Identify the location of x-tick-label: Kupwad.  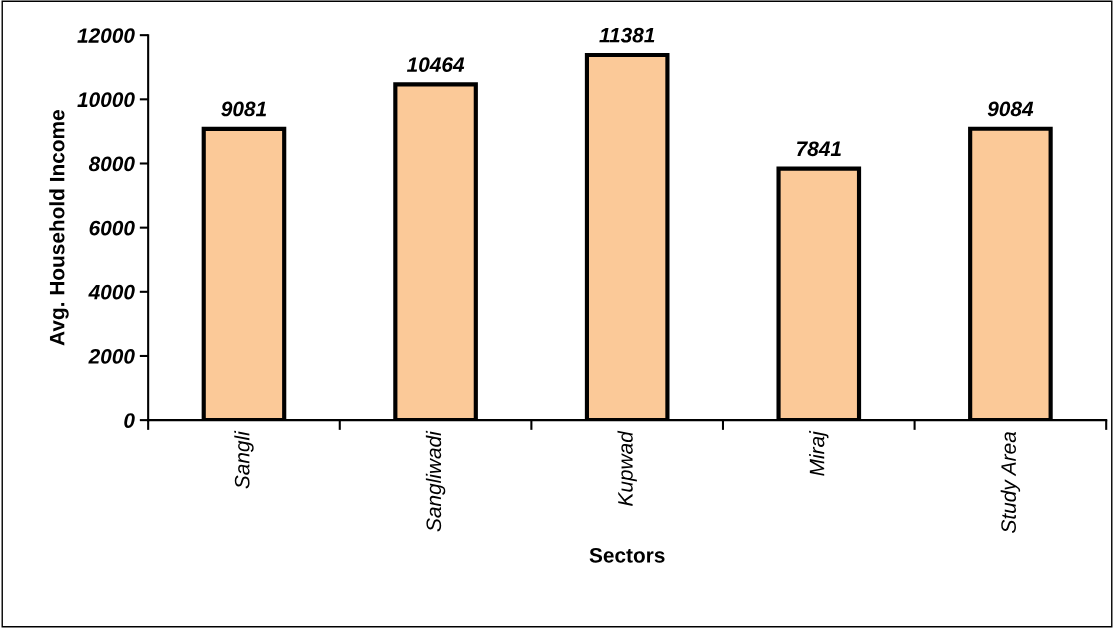
(627, 468).